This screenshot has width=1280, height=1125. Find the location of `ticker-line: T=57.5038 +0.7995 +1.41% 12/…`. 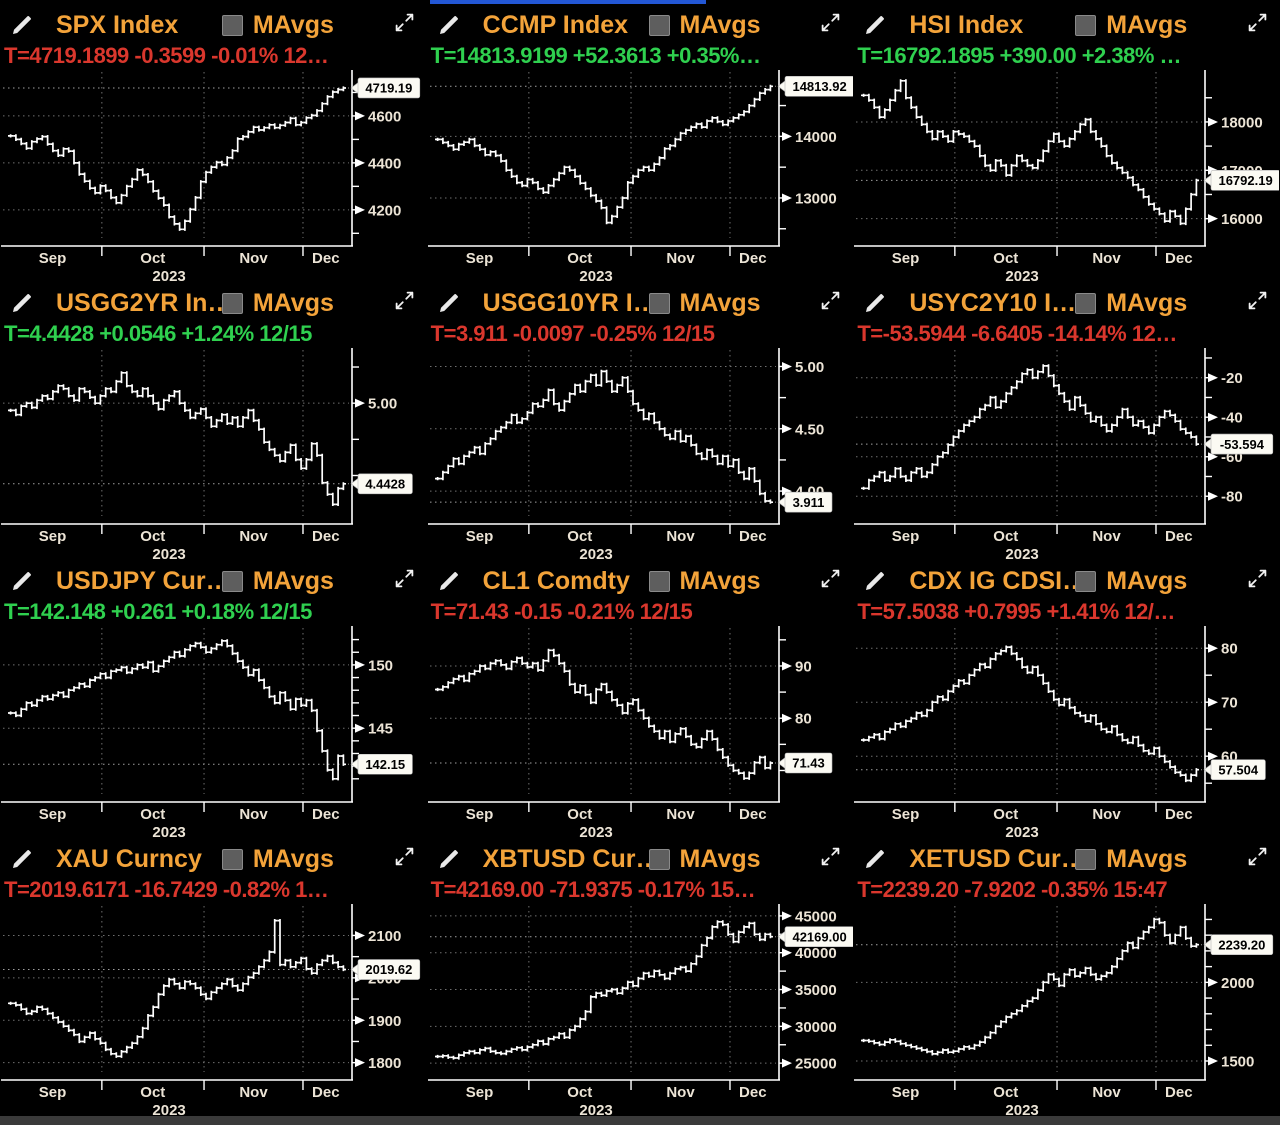

ticker-line: T=57.5038 +0.7995 +1.41% 12/… is located at coordinates (1016, 611).